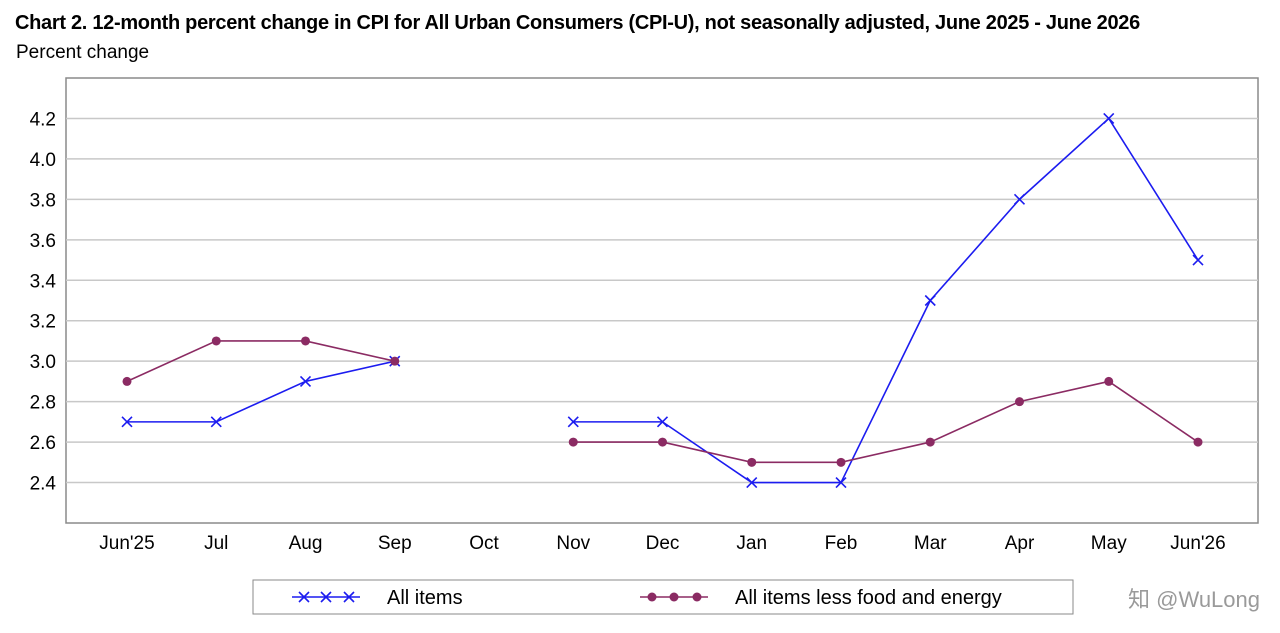 This screenshot has height=633, width=1280. Describe the element at coordinates (868, 598) in the screenshot. I see `legend-label: All items less food and energy` at that location.